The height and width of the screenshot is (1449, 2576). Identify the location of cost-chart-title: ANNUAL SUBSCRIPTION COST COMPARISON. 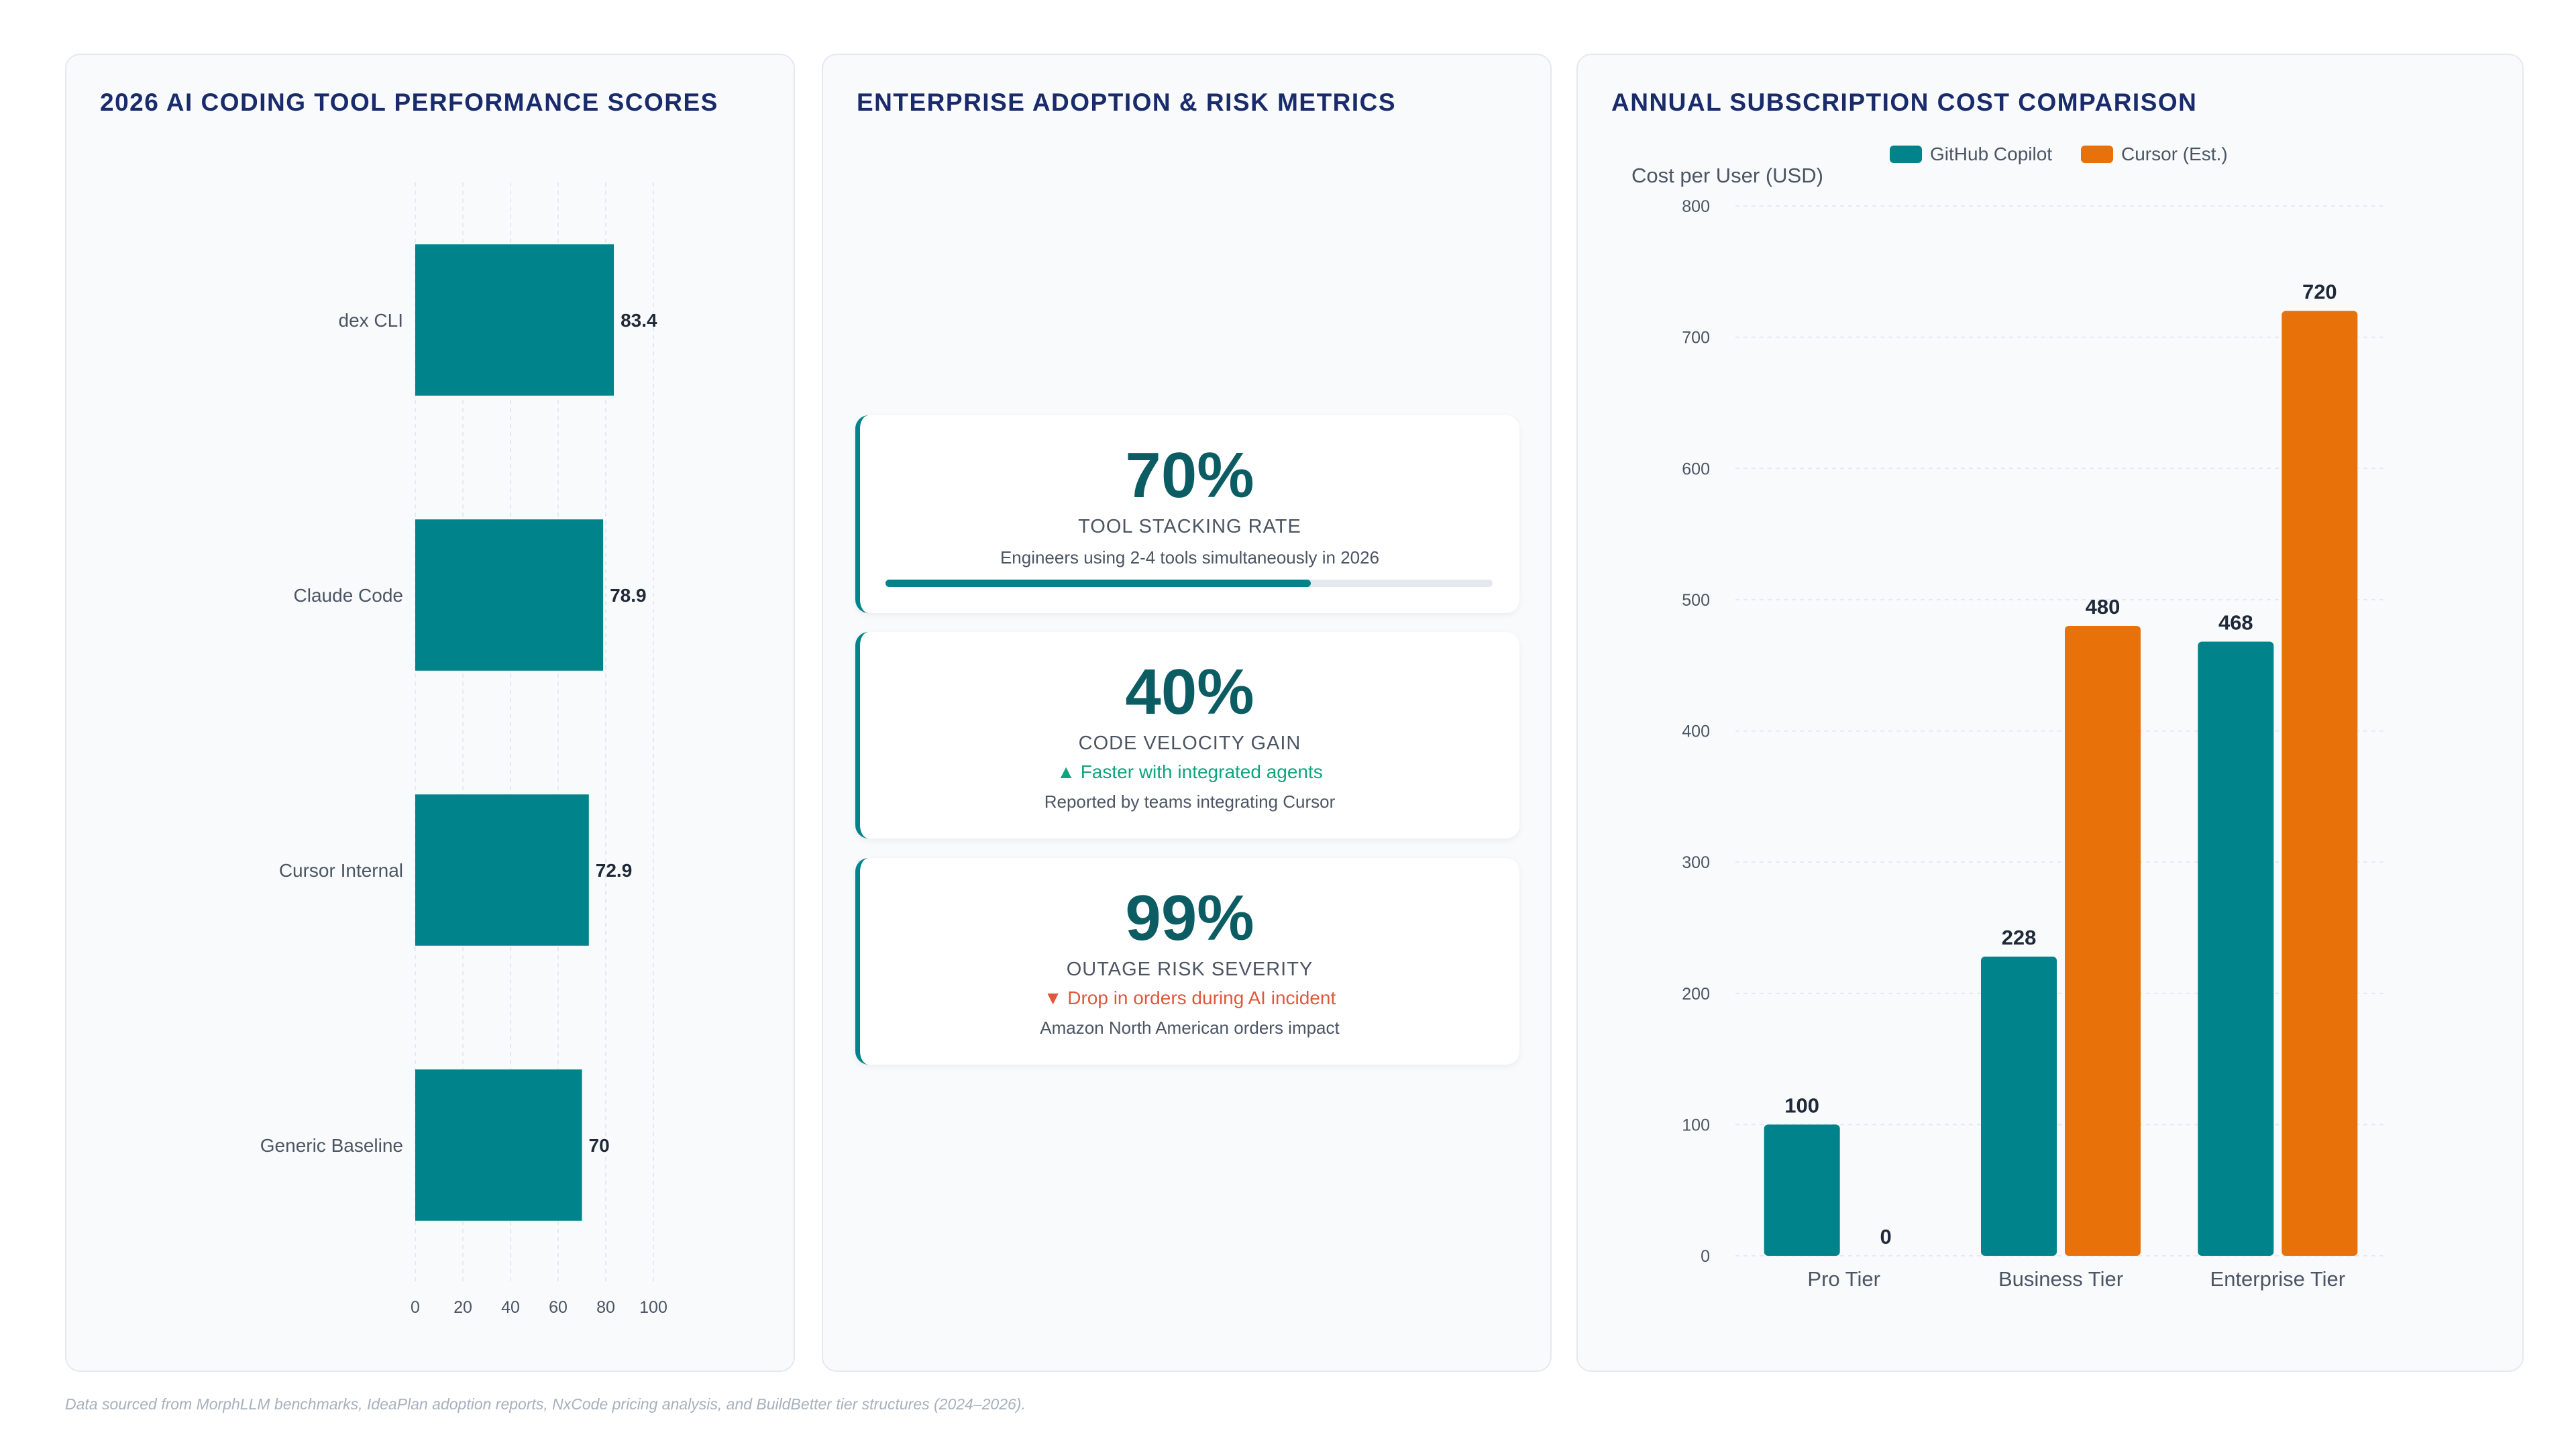
(1904, 102).